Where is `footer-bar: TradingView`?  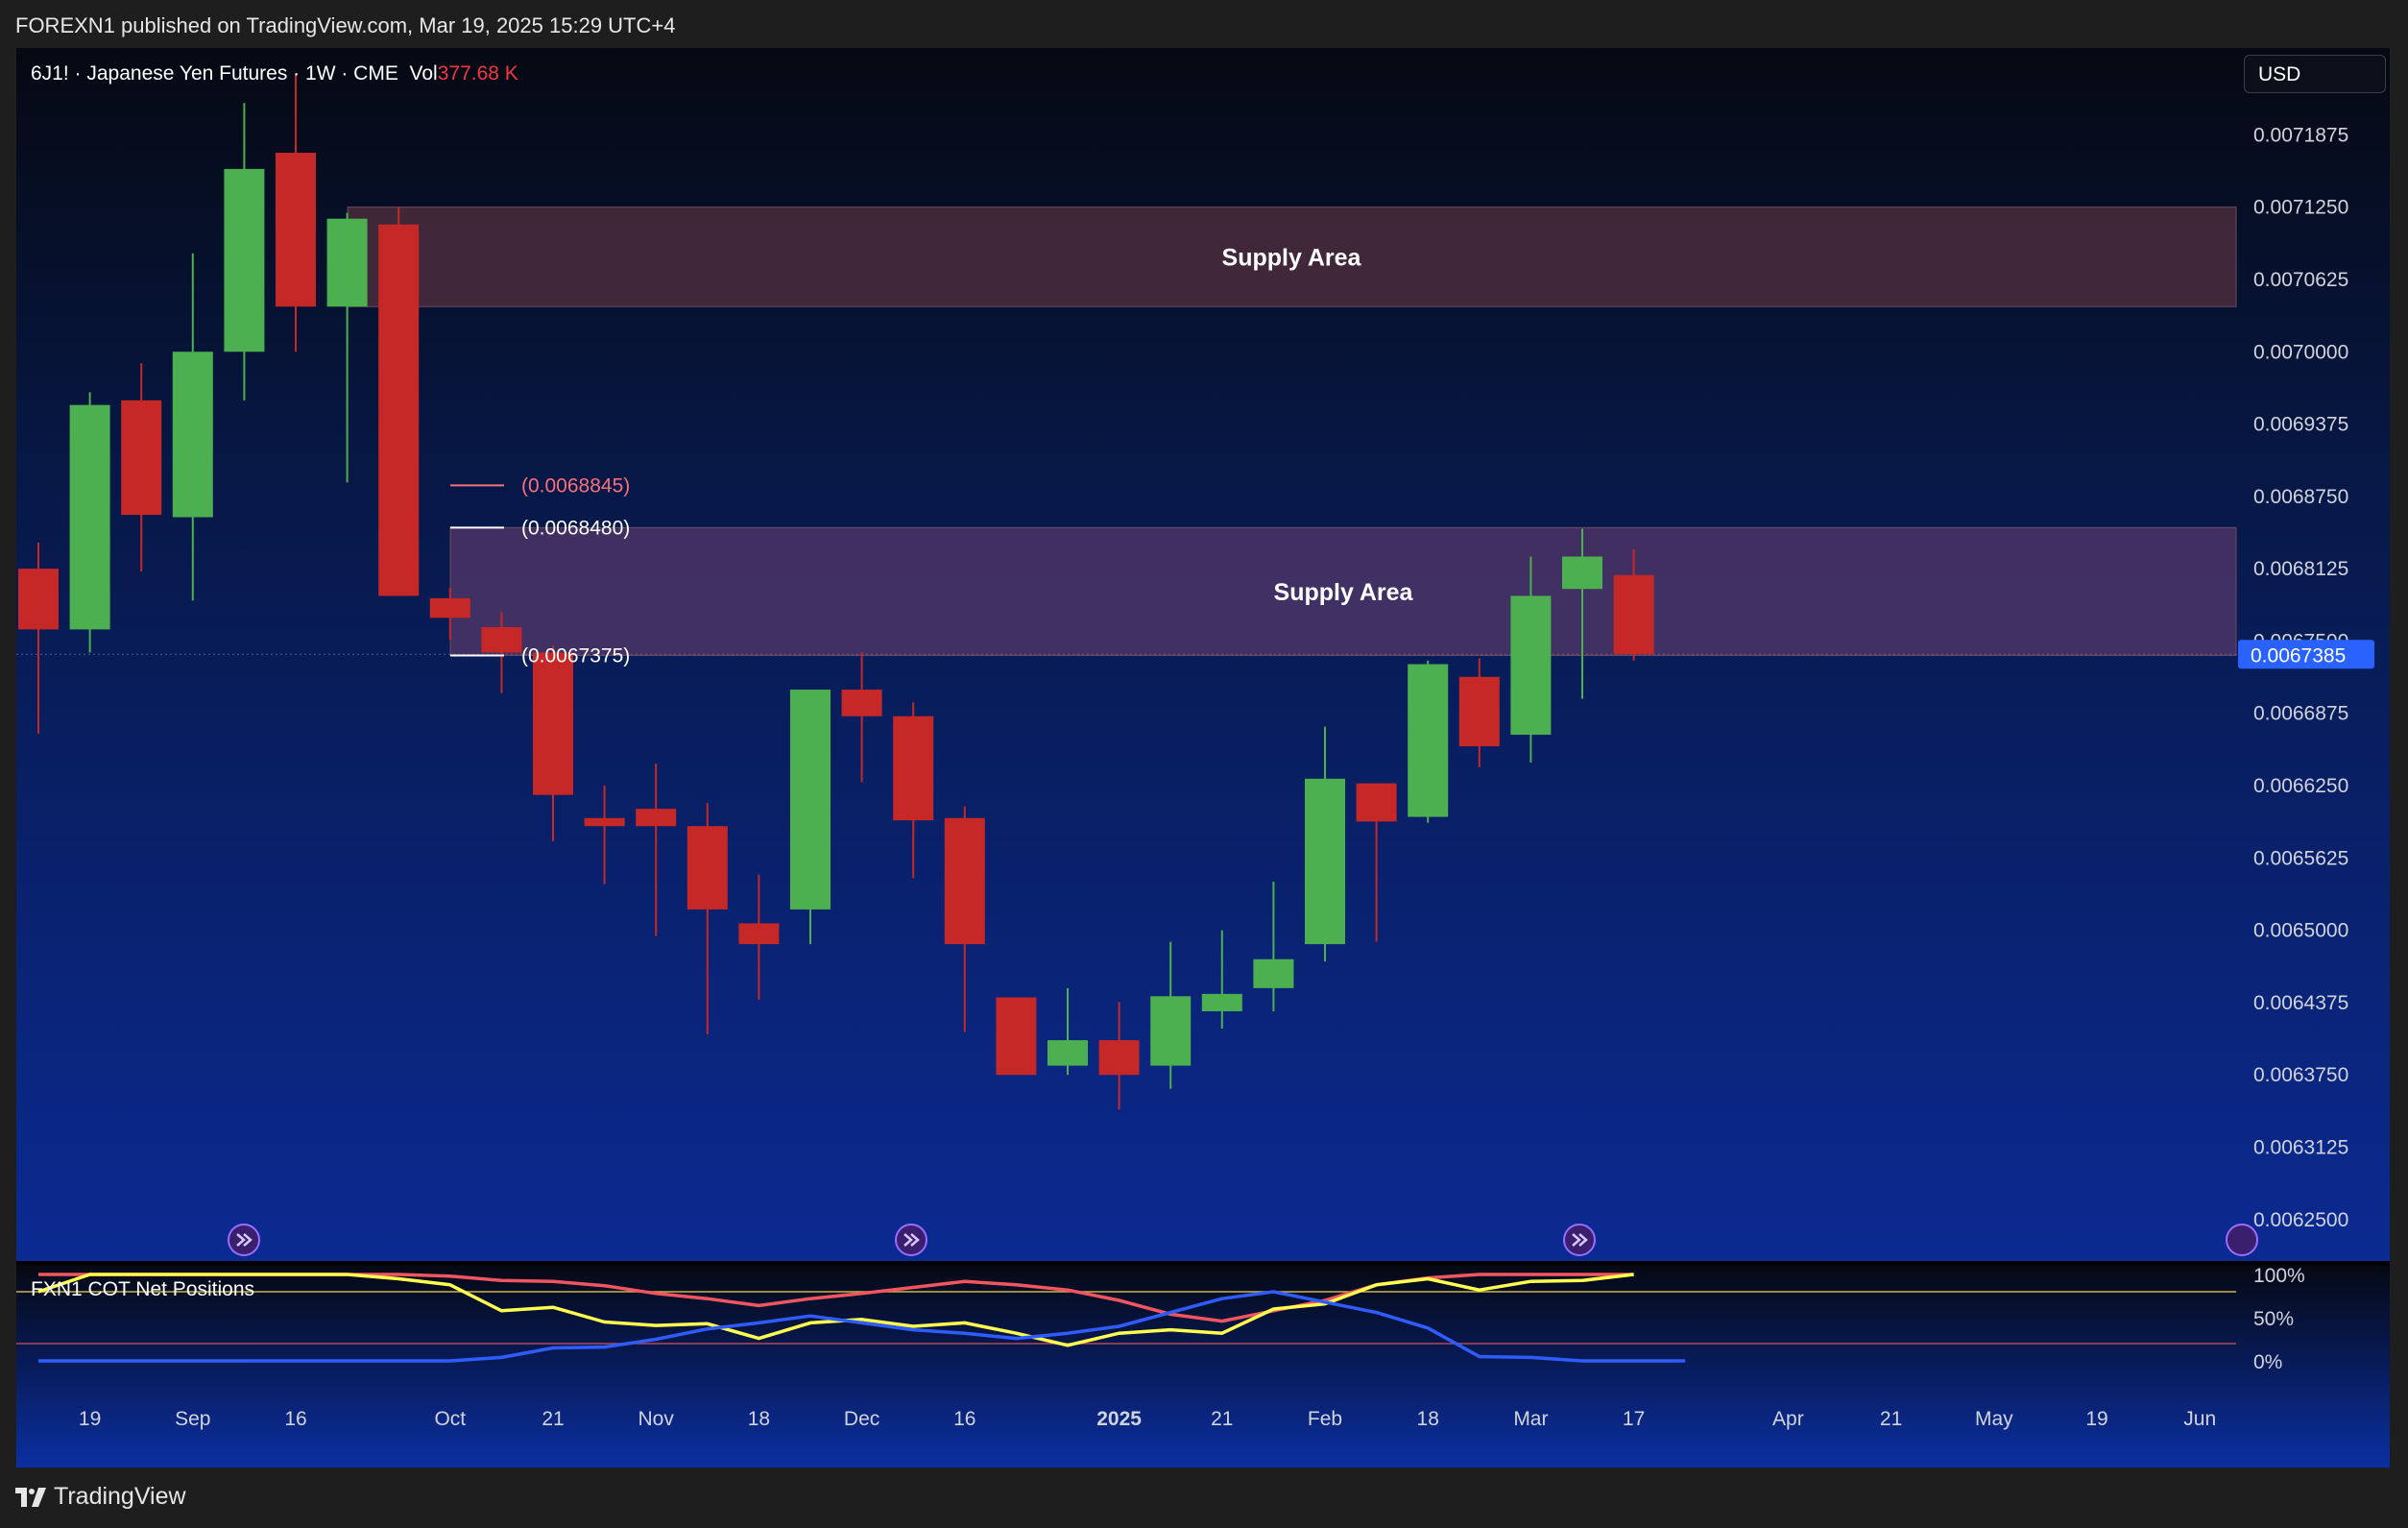
footer-bar: TradingView is located at coordinates (1204, 1497).